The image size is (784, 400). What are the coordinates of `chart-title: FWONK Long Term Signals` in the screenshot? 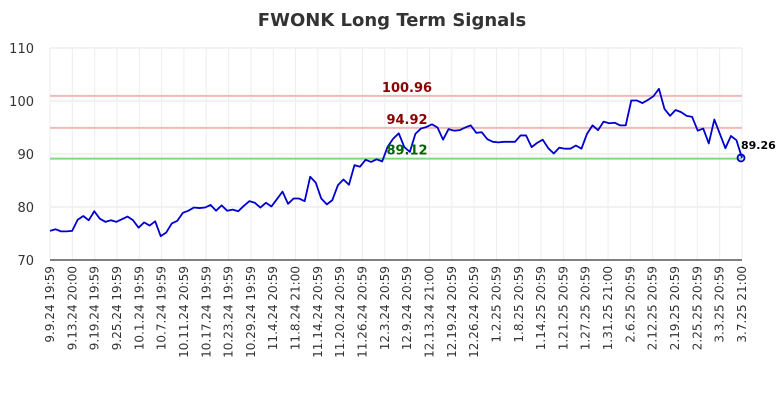 It's located at (392, 20).